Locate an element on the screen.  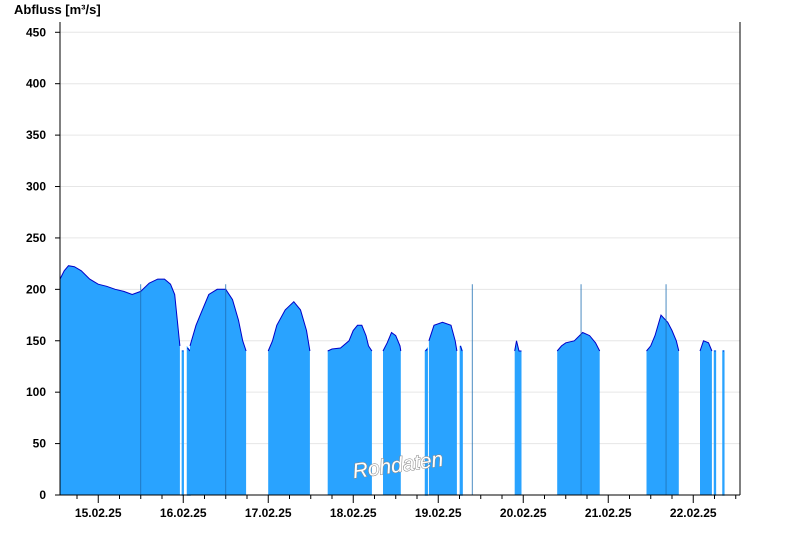
y-tick-label: 300 is located at coordinates (36, 187).